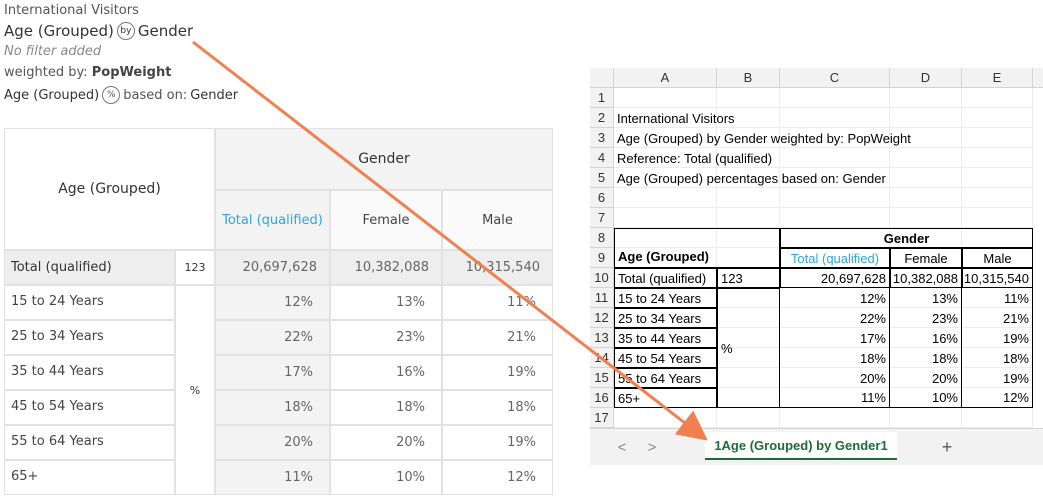 The height and width of the screenshot is (500, 1043). I want to click on title-var: Age (Grouped), so click(59, 31).